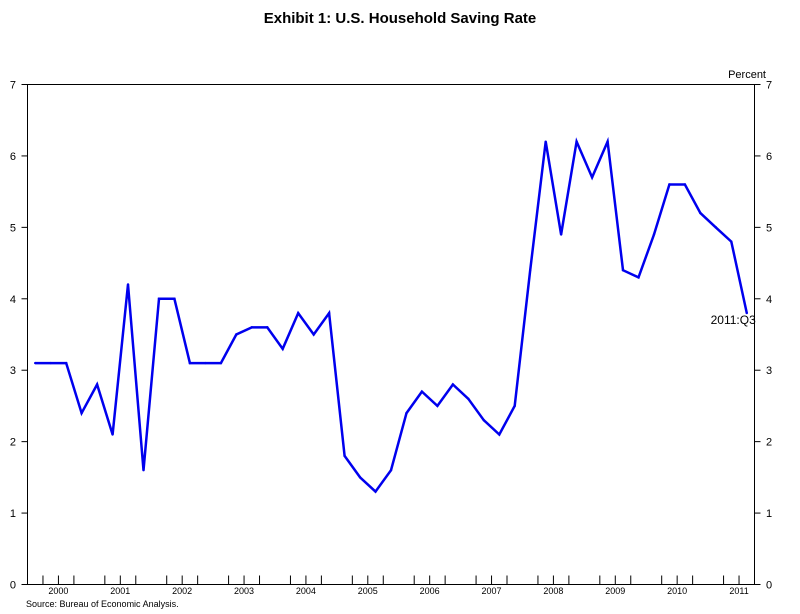 The height and width of the screenshot is (614, 800). I want to click on y-tick-label-right: 2, so click(769, 443).